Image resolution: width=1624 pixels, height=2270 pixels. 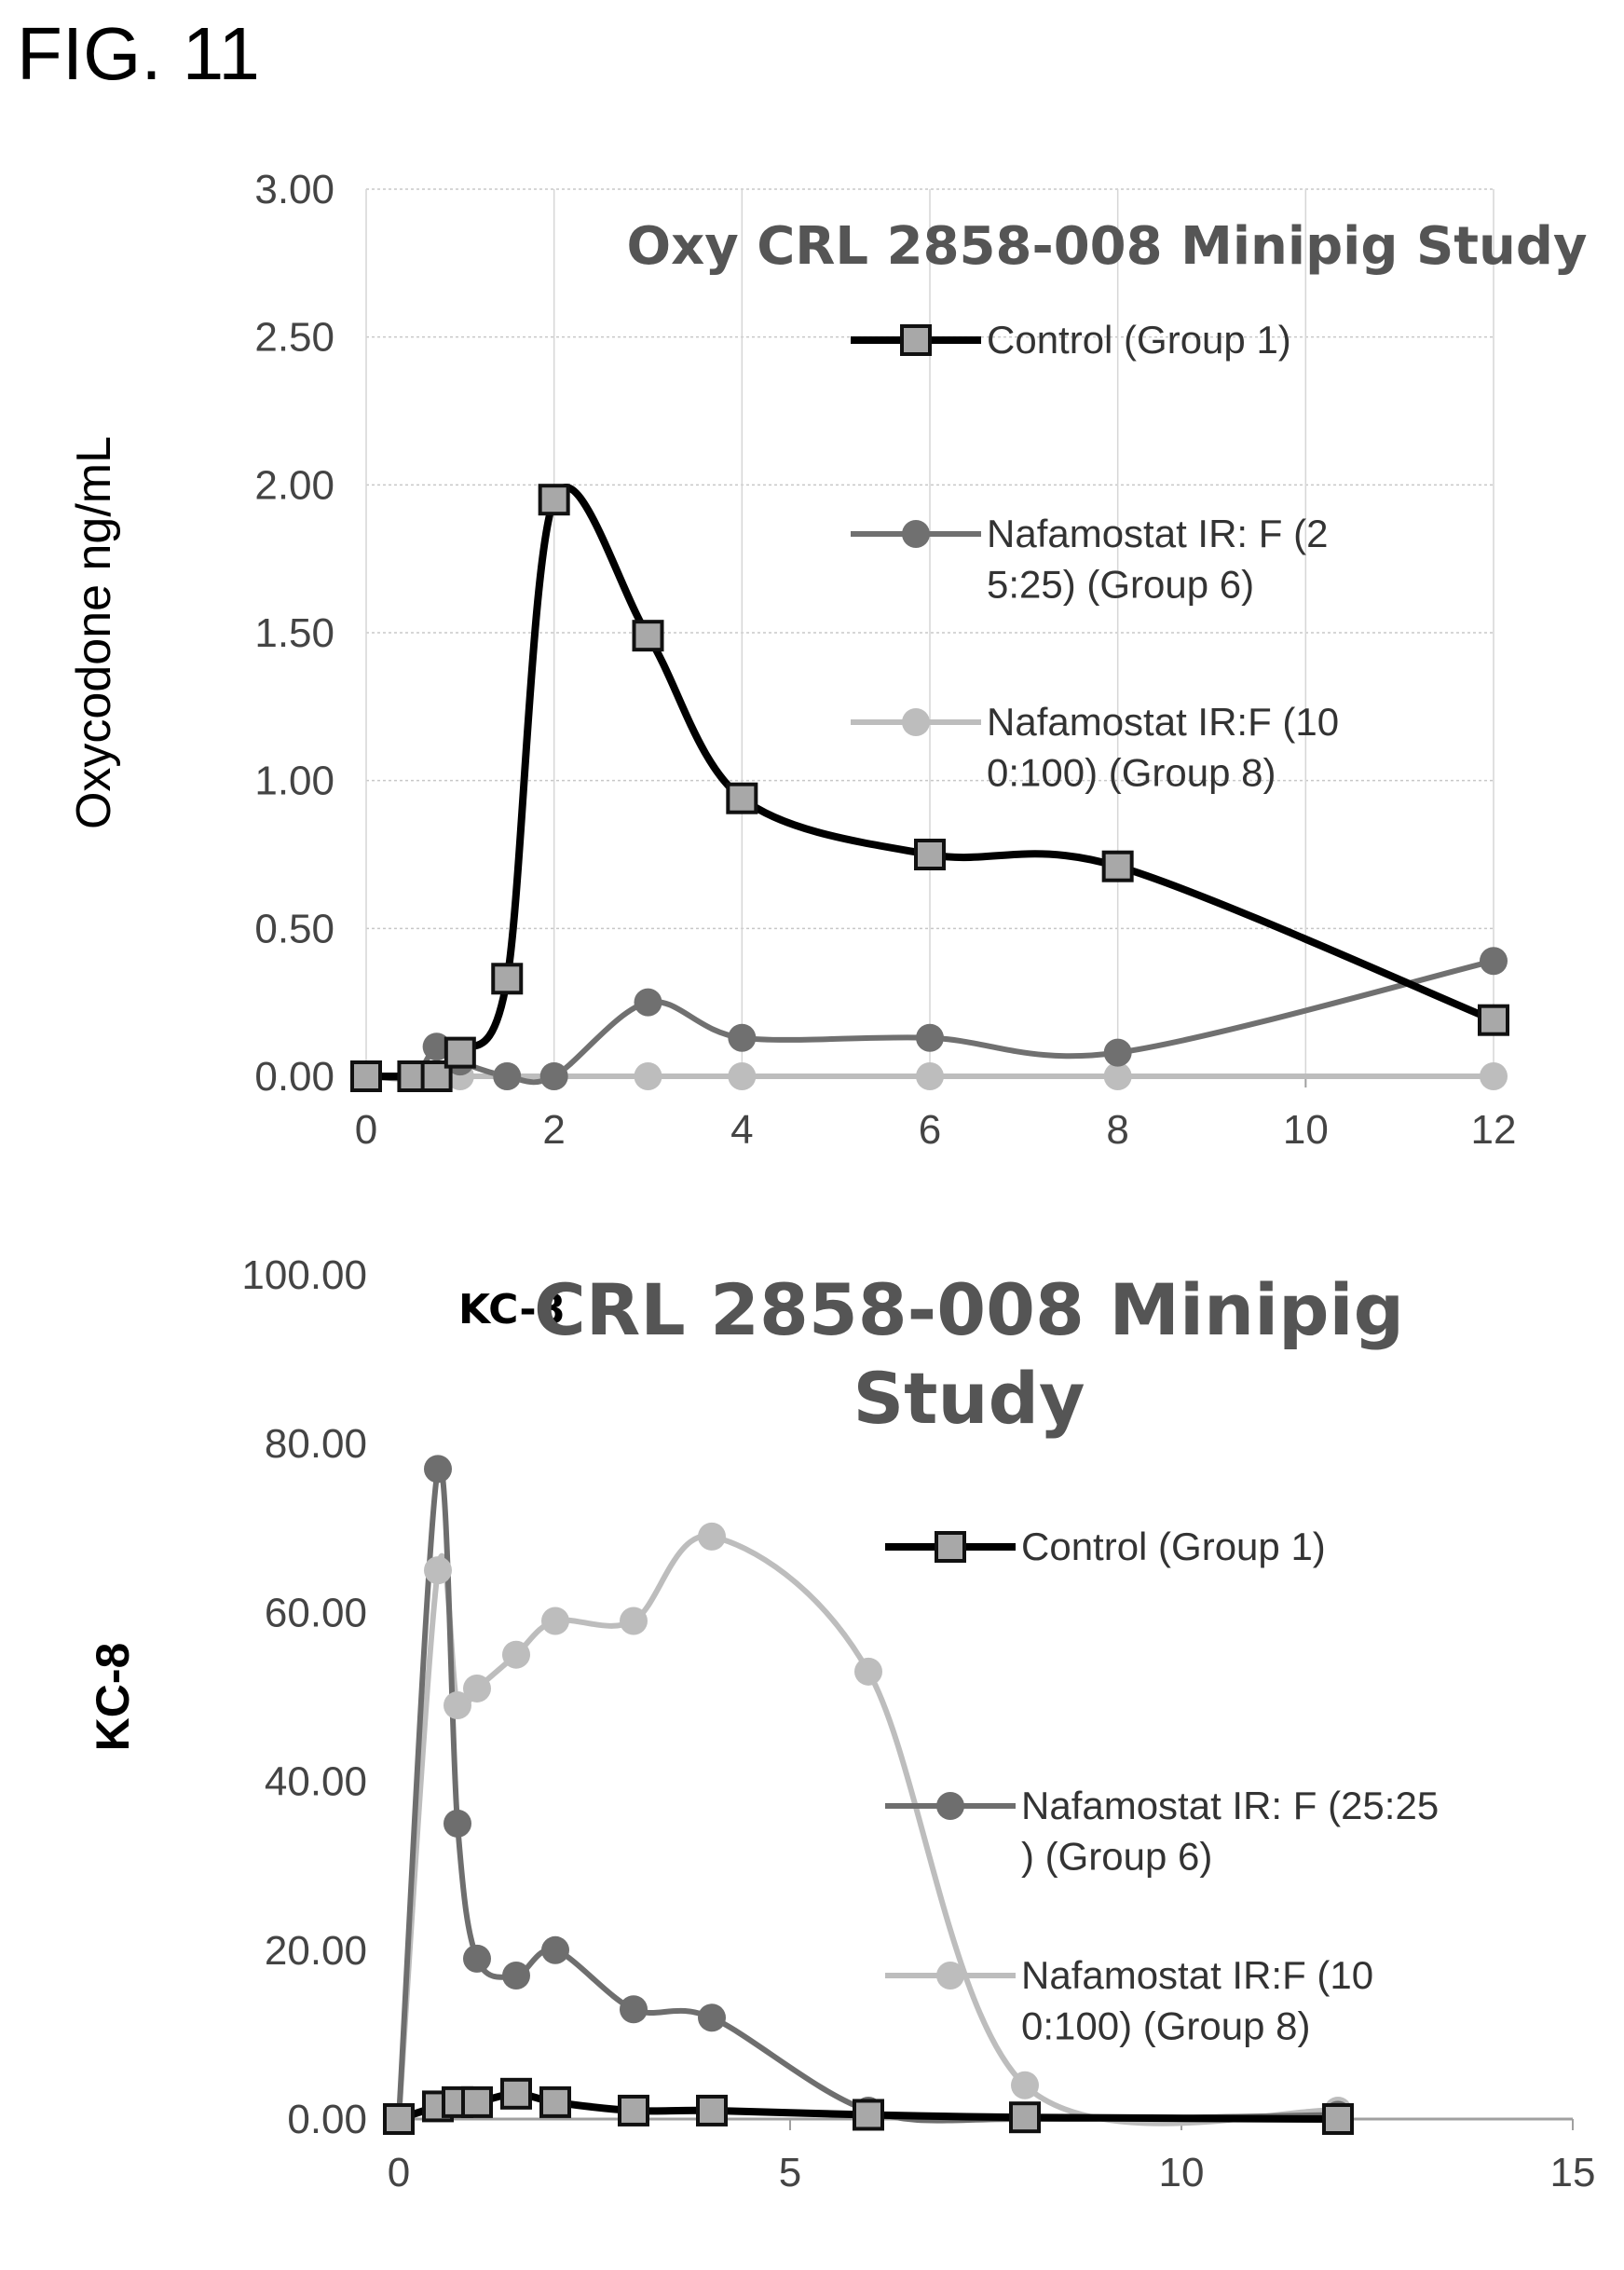 I want to click on c2-legend-1-label-line-1: Nafamostat IR: F (25:25, so click(x=1230, y=1805).